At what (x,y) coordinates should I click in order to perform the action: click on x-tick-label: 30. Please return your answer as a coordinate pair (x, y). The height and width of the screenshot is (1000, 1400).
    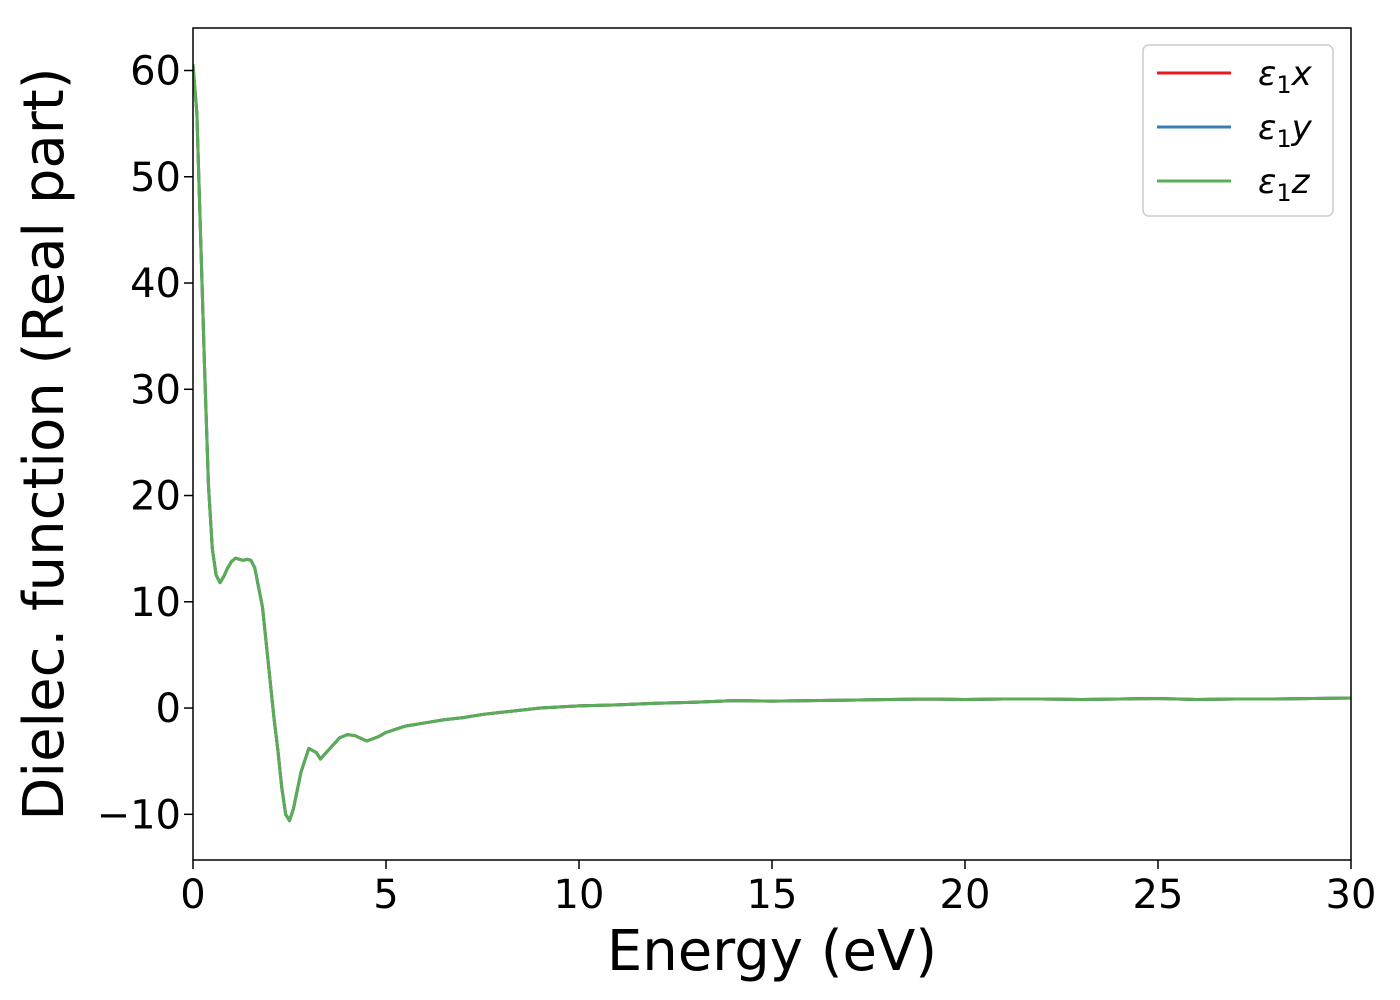
    Looking at the image, I should click on (1351, 895).